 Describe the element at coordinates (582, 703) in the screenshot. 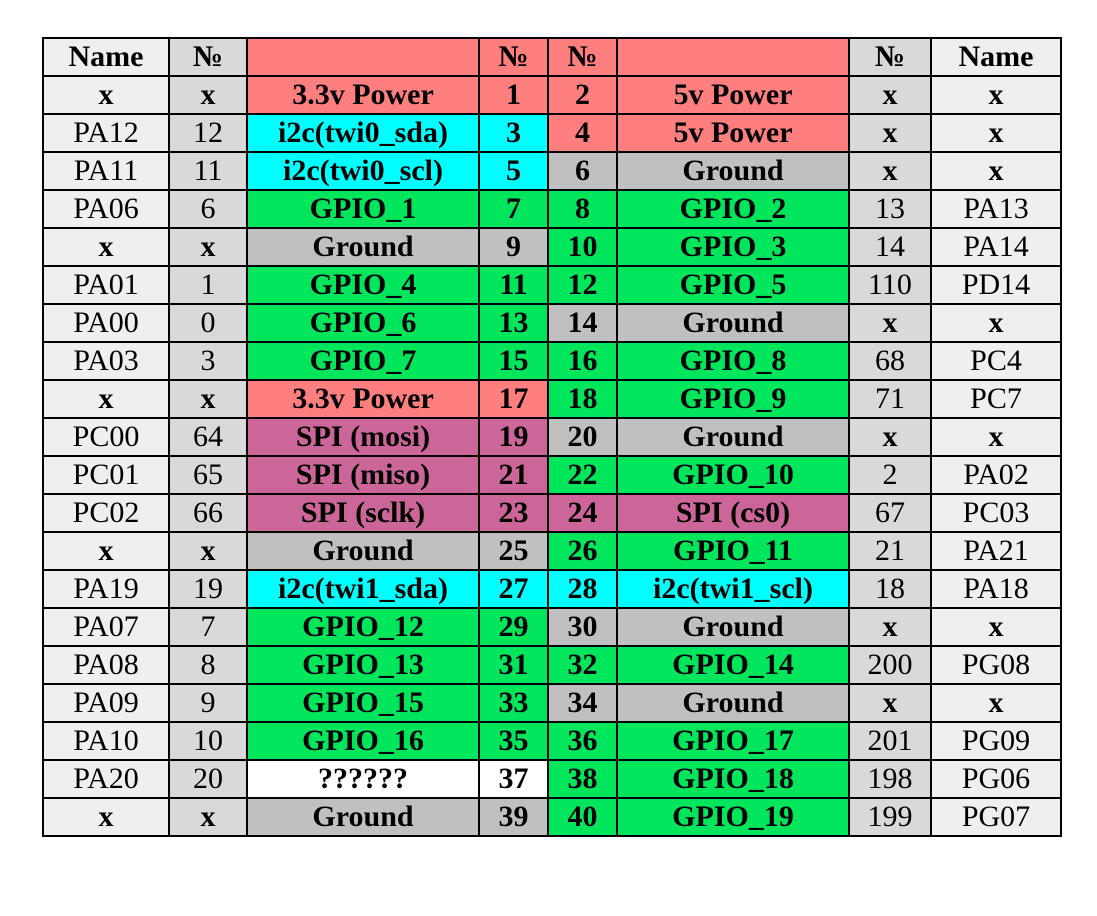

I see `pin-number-right: 34` at that location.